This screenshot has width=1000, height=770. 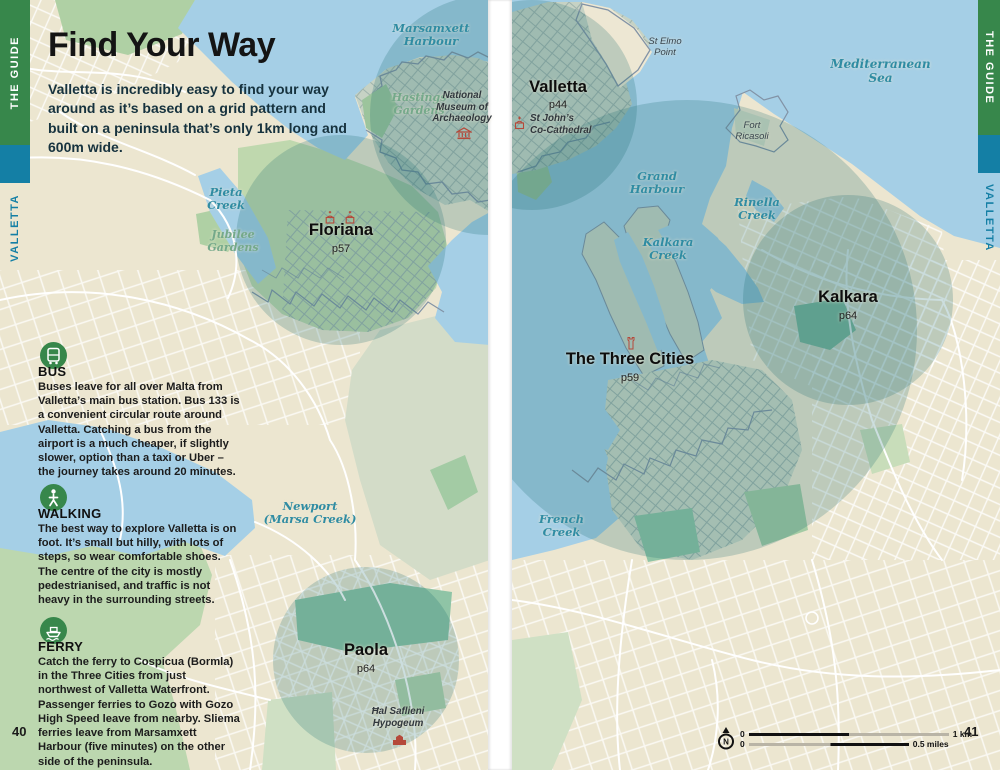 What do you see at coordinates (558, 87) in the screenshot?
I see `area-label-valletta: Valletta` at bounding box center [558, 87].